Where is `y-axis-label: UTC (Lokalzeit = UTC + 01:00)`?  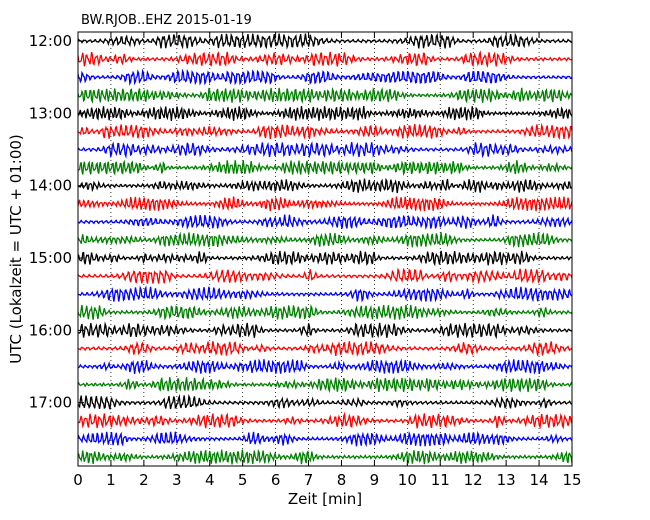 y-axis-label: UTC (Lokalzeit = UTC + 01:00) is located at coordinates (16, 249).